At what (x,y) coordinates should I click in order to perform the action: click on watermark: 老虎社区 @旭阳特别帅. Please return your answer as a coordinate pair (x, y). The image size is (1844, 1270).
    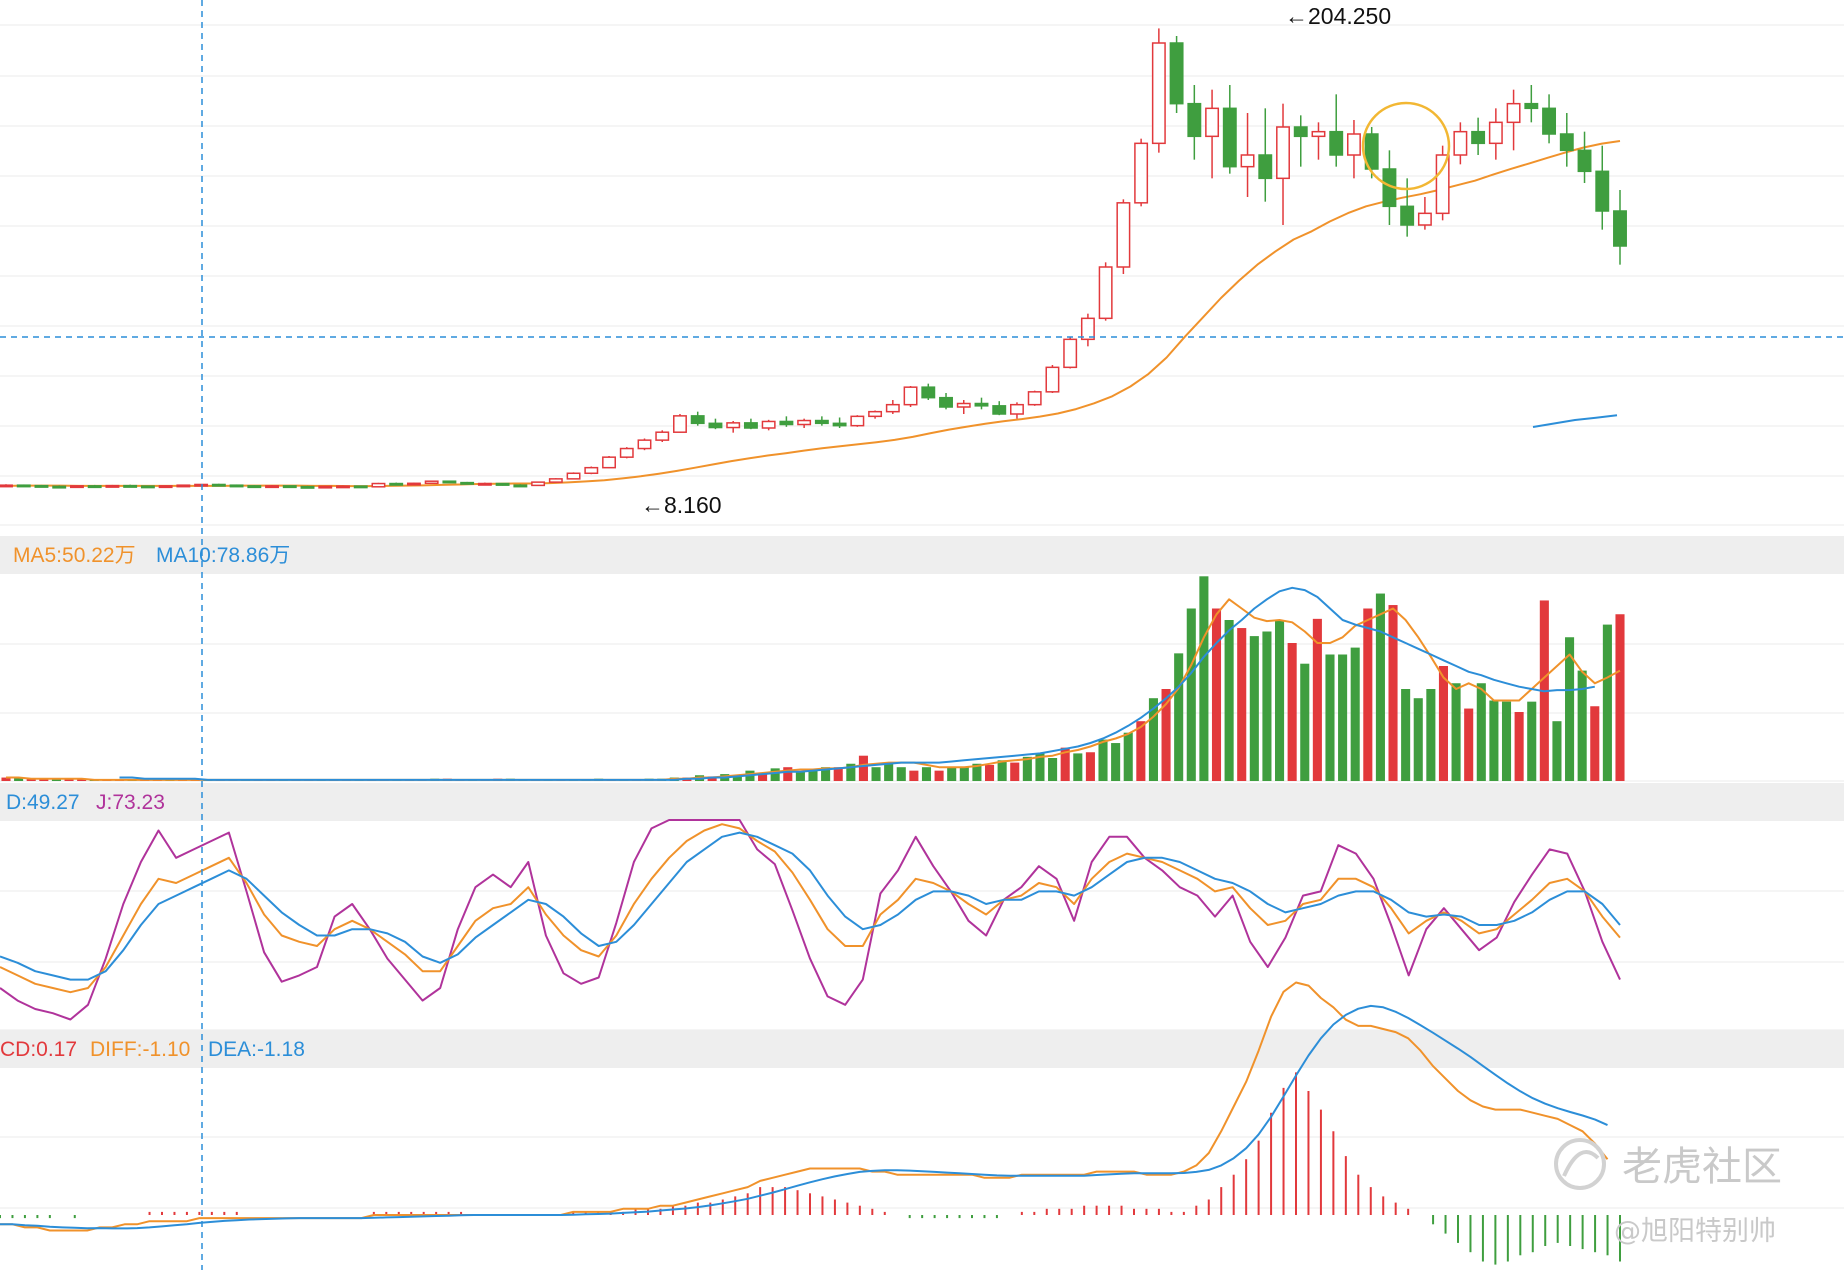
    Looking at the image, I should click on (1668, 1192).